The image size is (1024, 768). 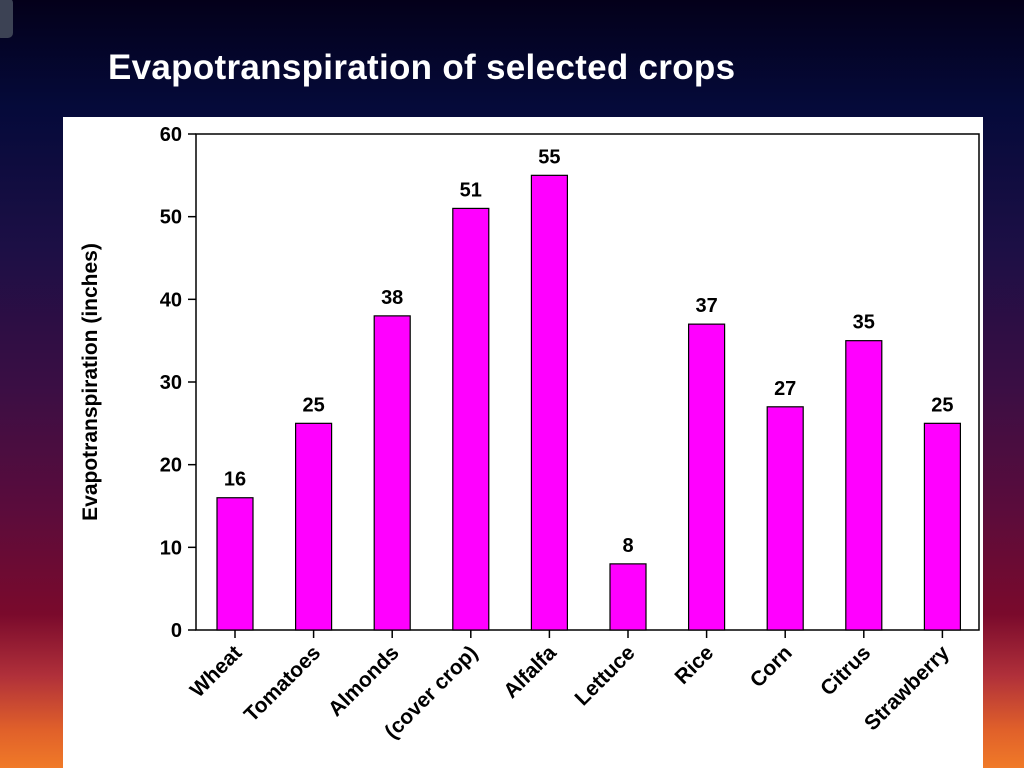 I want to click on y-tick-label: 20, so click(x=171, y=466).